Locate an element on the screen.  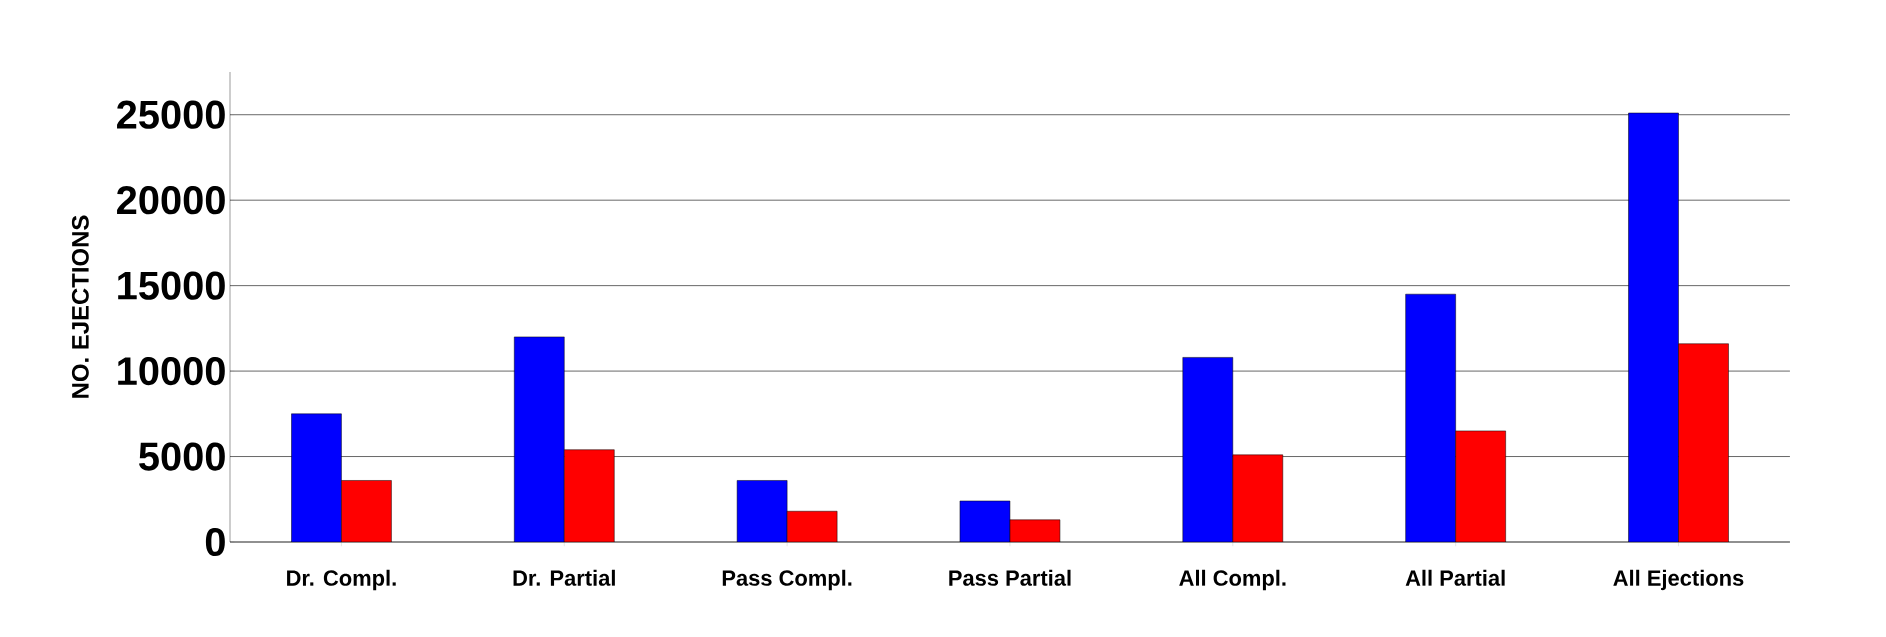
y-tick-label: 0 is located at coordinates (215, 542).